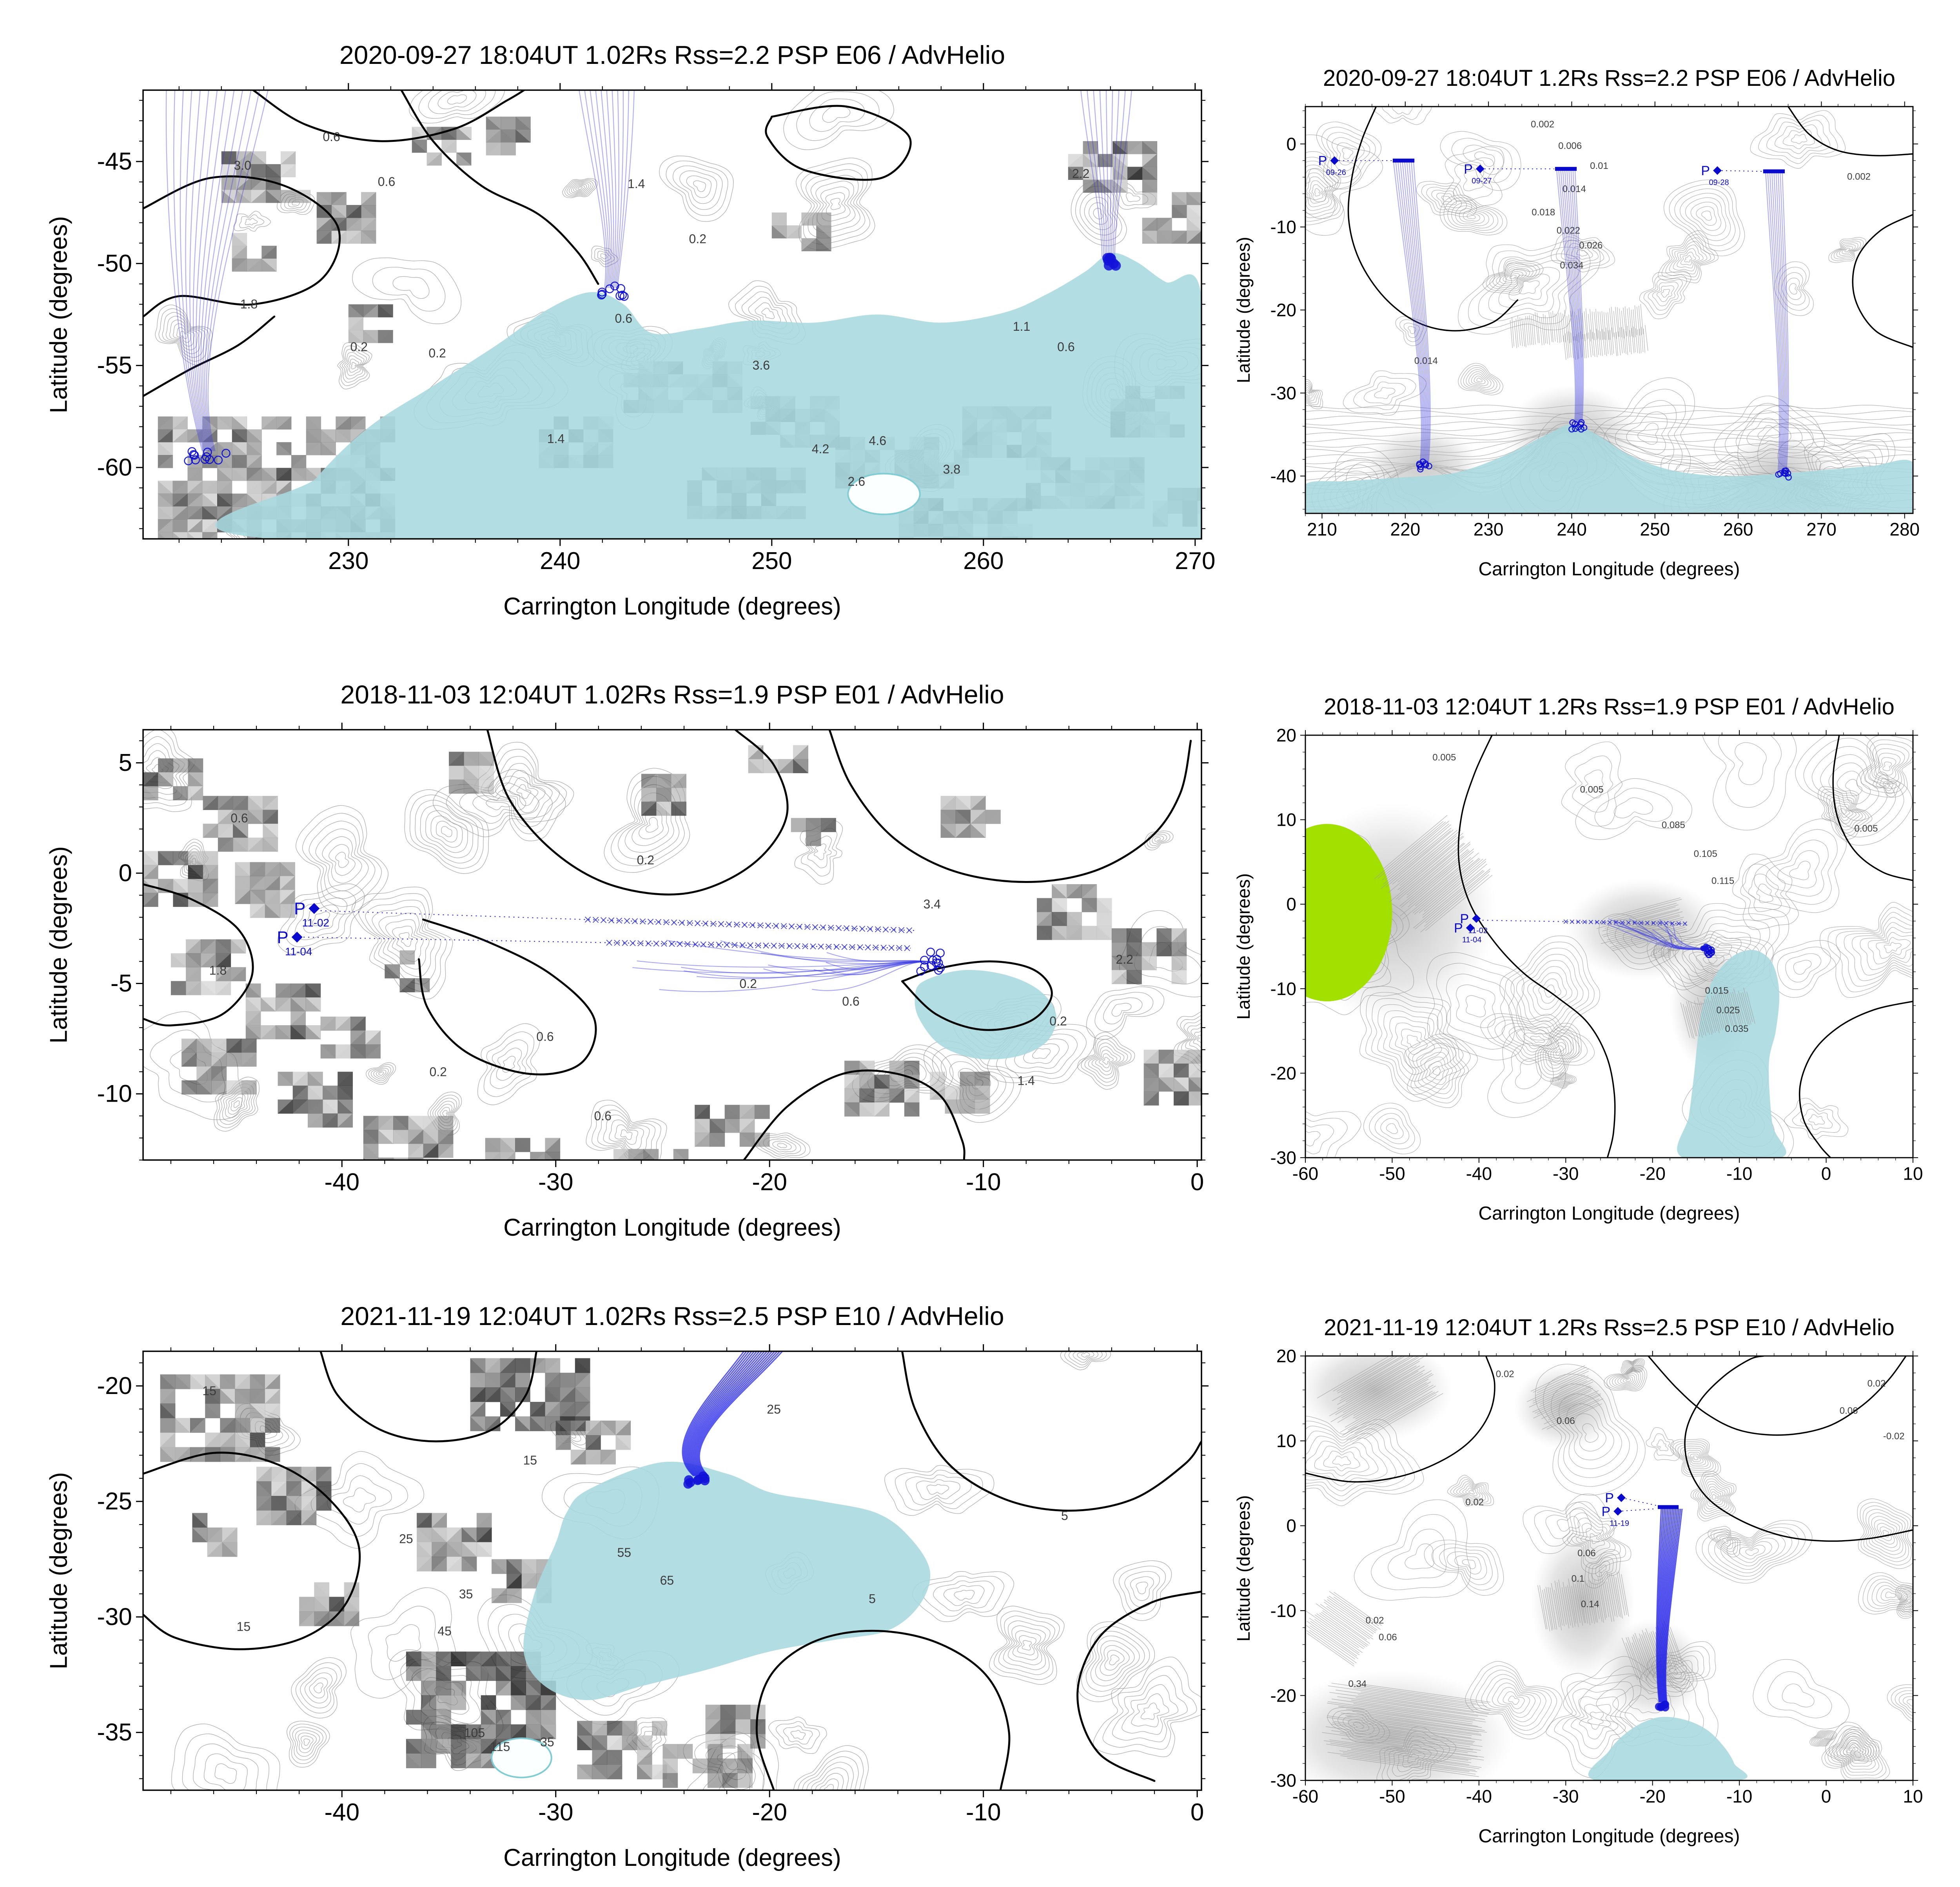 The height and width of the screenshot is (1887, 1960). Describe the element at coordinates (1719, 183) in the screenshot. I see `svg-text: 09-28` at that location.